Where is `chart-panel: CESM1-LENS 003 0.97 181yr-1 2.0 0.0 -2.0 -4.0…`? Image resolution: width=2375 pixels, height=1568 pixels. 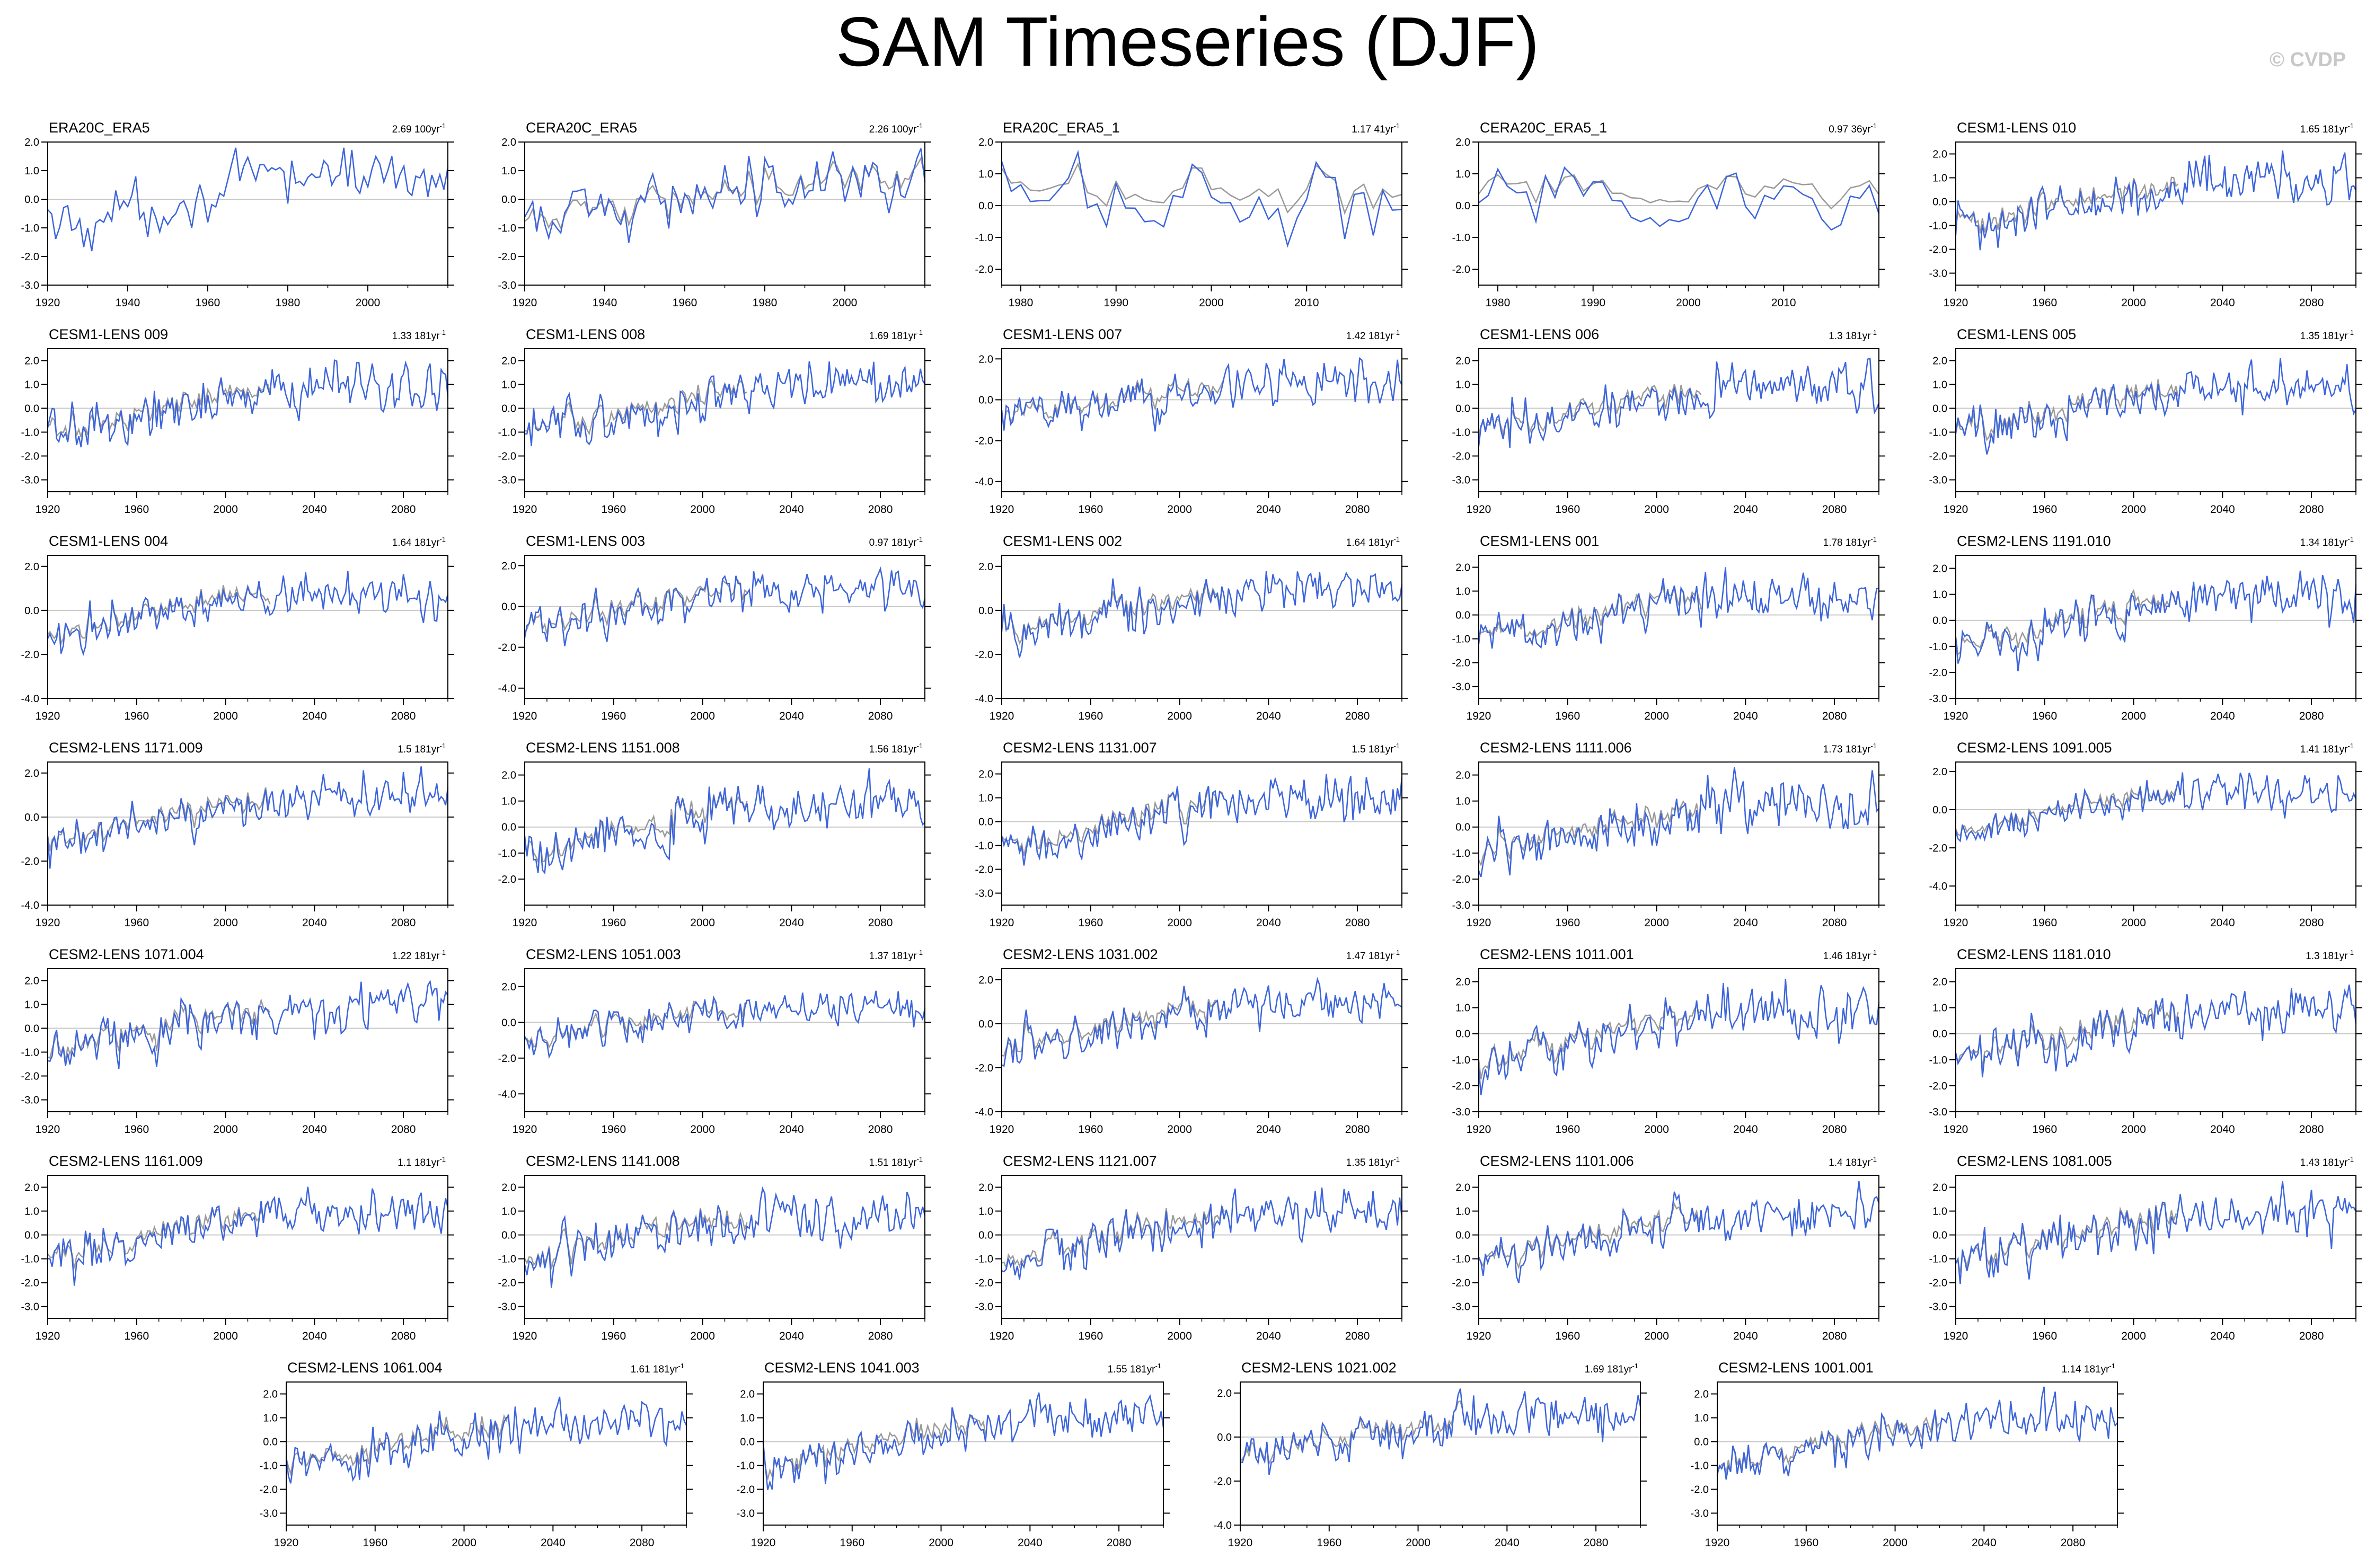 chart-panel: CESM1-LENS 003 0.97 181yr-1 2.0 0.0 -2.0 -4.0… is located at coordinates (714, 627).